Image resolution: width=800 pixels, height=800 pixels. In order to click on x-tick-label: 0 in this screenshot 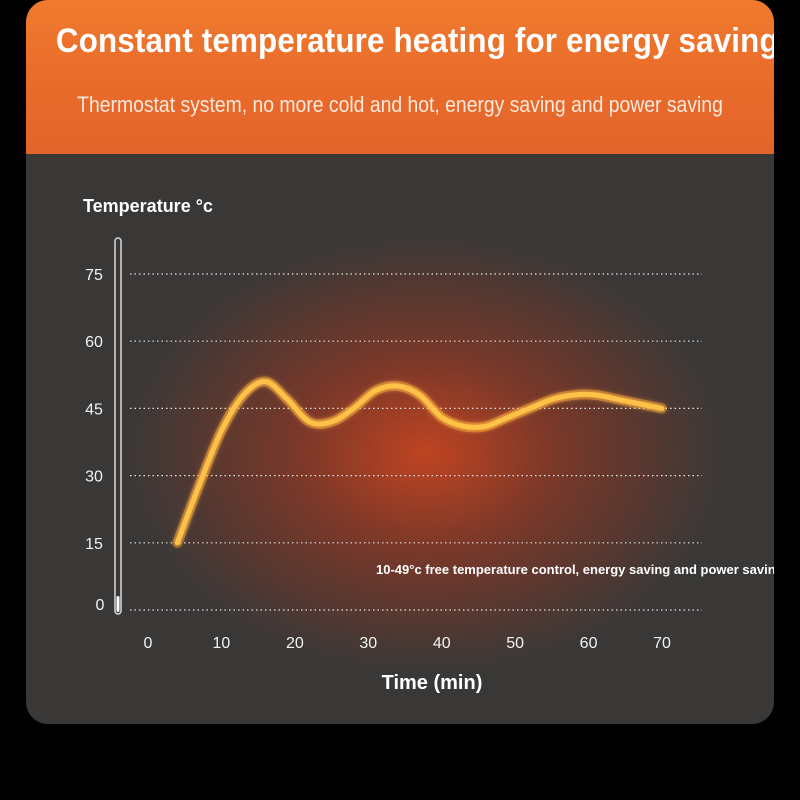, I will do `click(148, 643)`.